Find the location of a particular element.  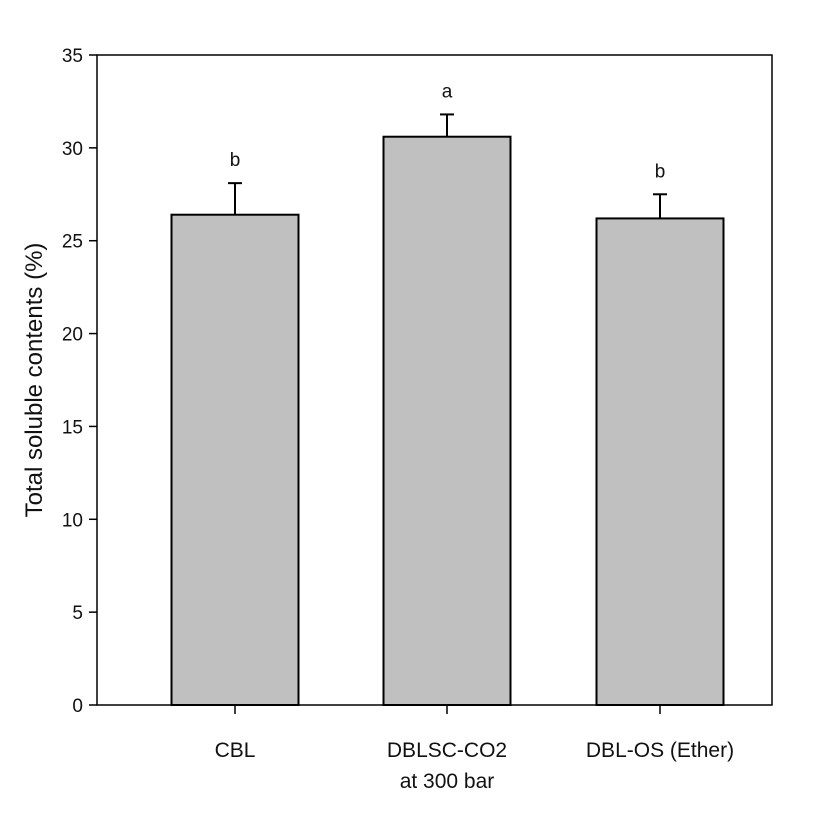

y-axis-label: Total soluble contents (%) is located at coordinates (34, 380).